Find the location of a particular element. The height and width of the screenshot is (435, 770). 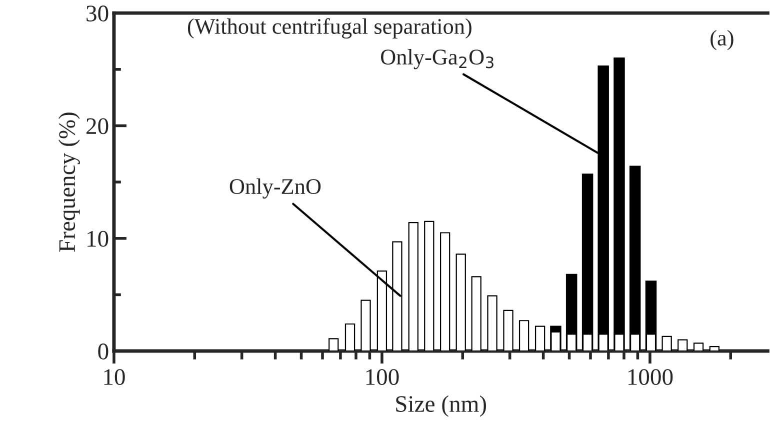

annotation: Only-ZnO is located at coordinates (275, 188).